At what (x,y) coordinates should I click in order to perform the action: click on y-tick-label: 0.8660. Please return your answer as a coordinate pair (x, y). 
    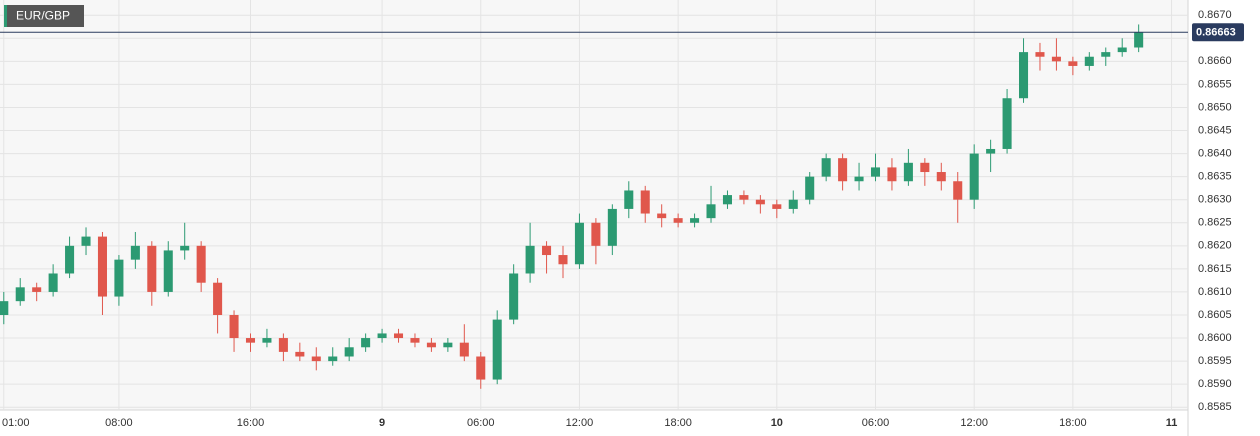
    Looking at the image, I should click on (1215, 61).